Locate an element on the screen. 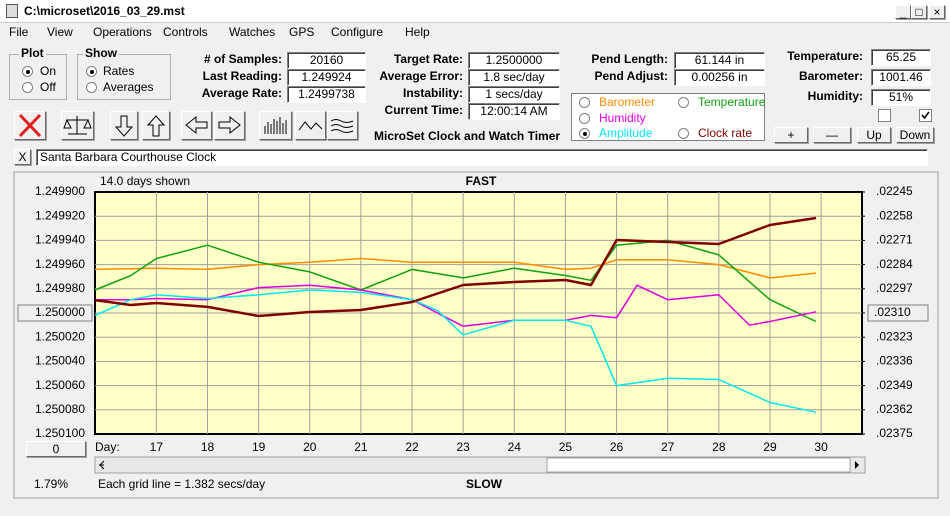  x-tick-label: 20 is located at coordinates (310, 447).